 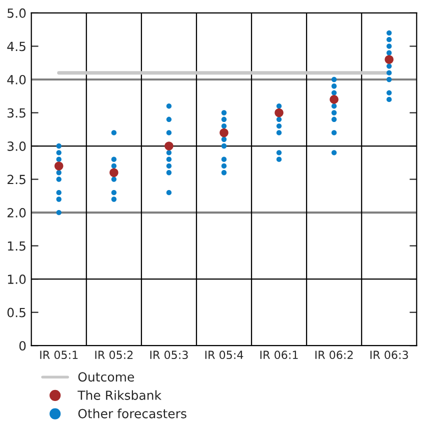 I want to click on y-tick-label: 0, so click(x=22, y=346).